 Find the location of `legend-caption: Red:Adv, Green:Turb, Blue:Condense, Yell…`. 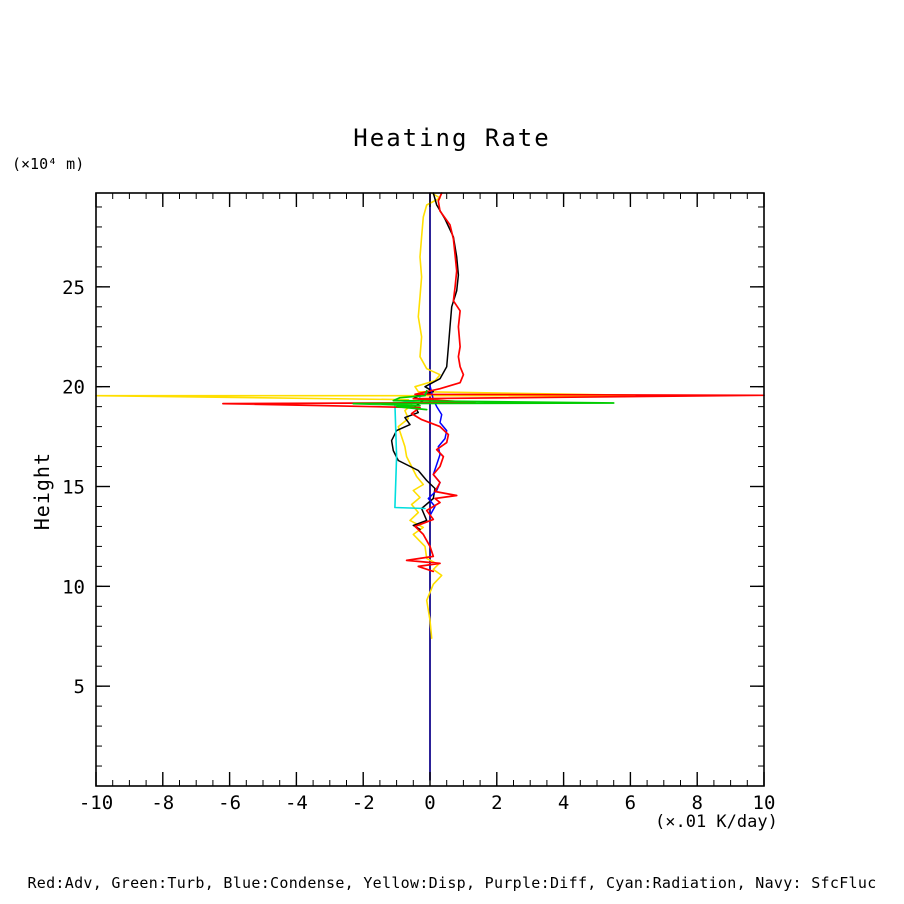

legend-caption: Red:Adv, Green:Turb, Blue:Condense, Yell… is located at coordinates (452, 883).